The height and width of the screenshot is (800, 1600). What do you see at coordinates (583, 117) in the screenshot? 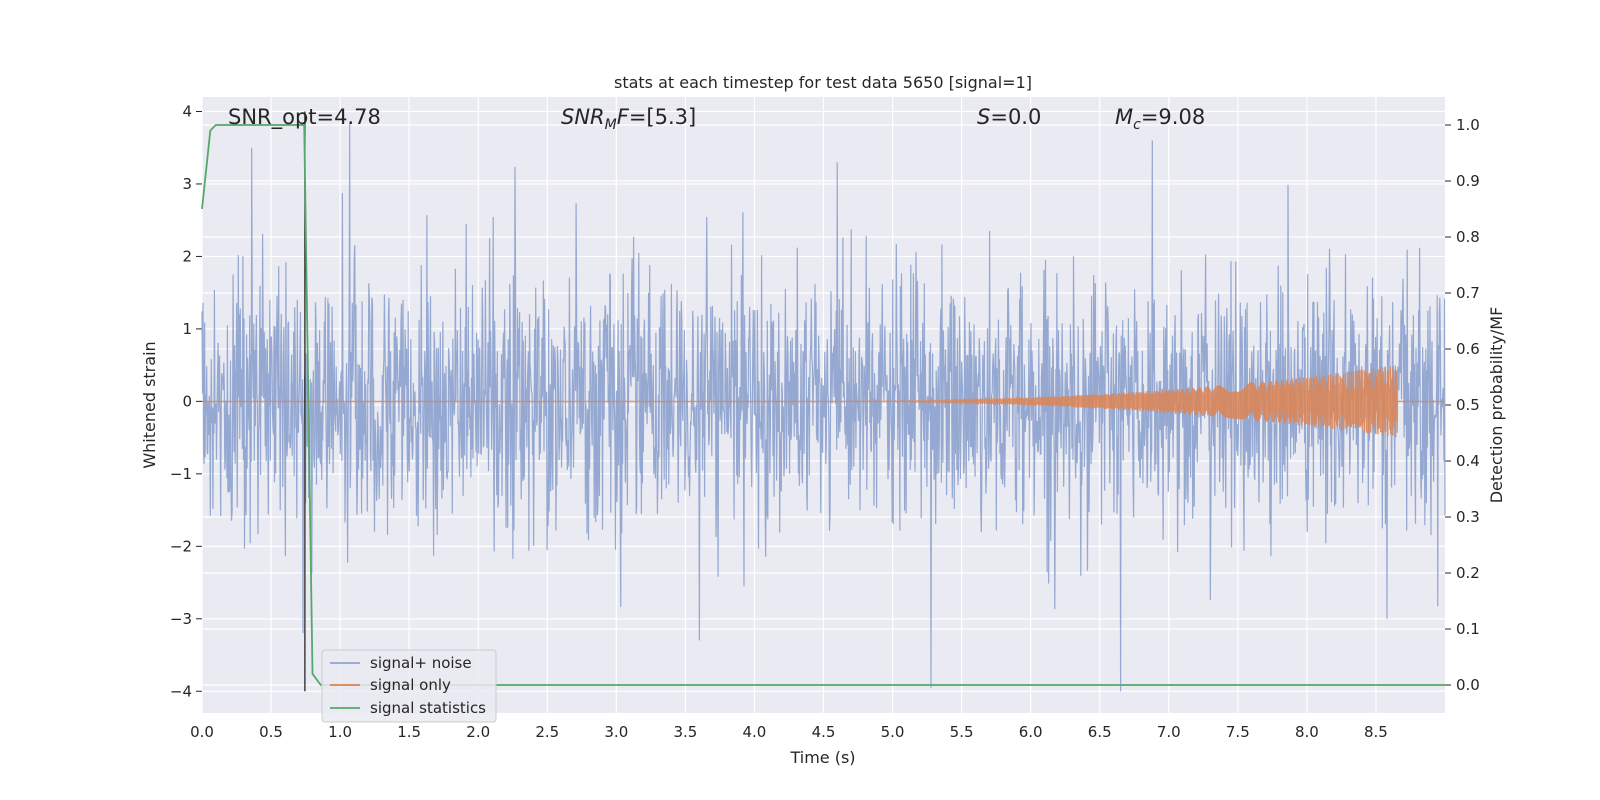
I see `annotation-snr-mf-main: SNR` at bounding box center [583, 117].